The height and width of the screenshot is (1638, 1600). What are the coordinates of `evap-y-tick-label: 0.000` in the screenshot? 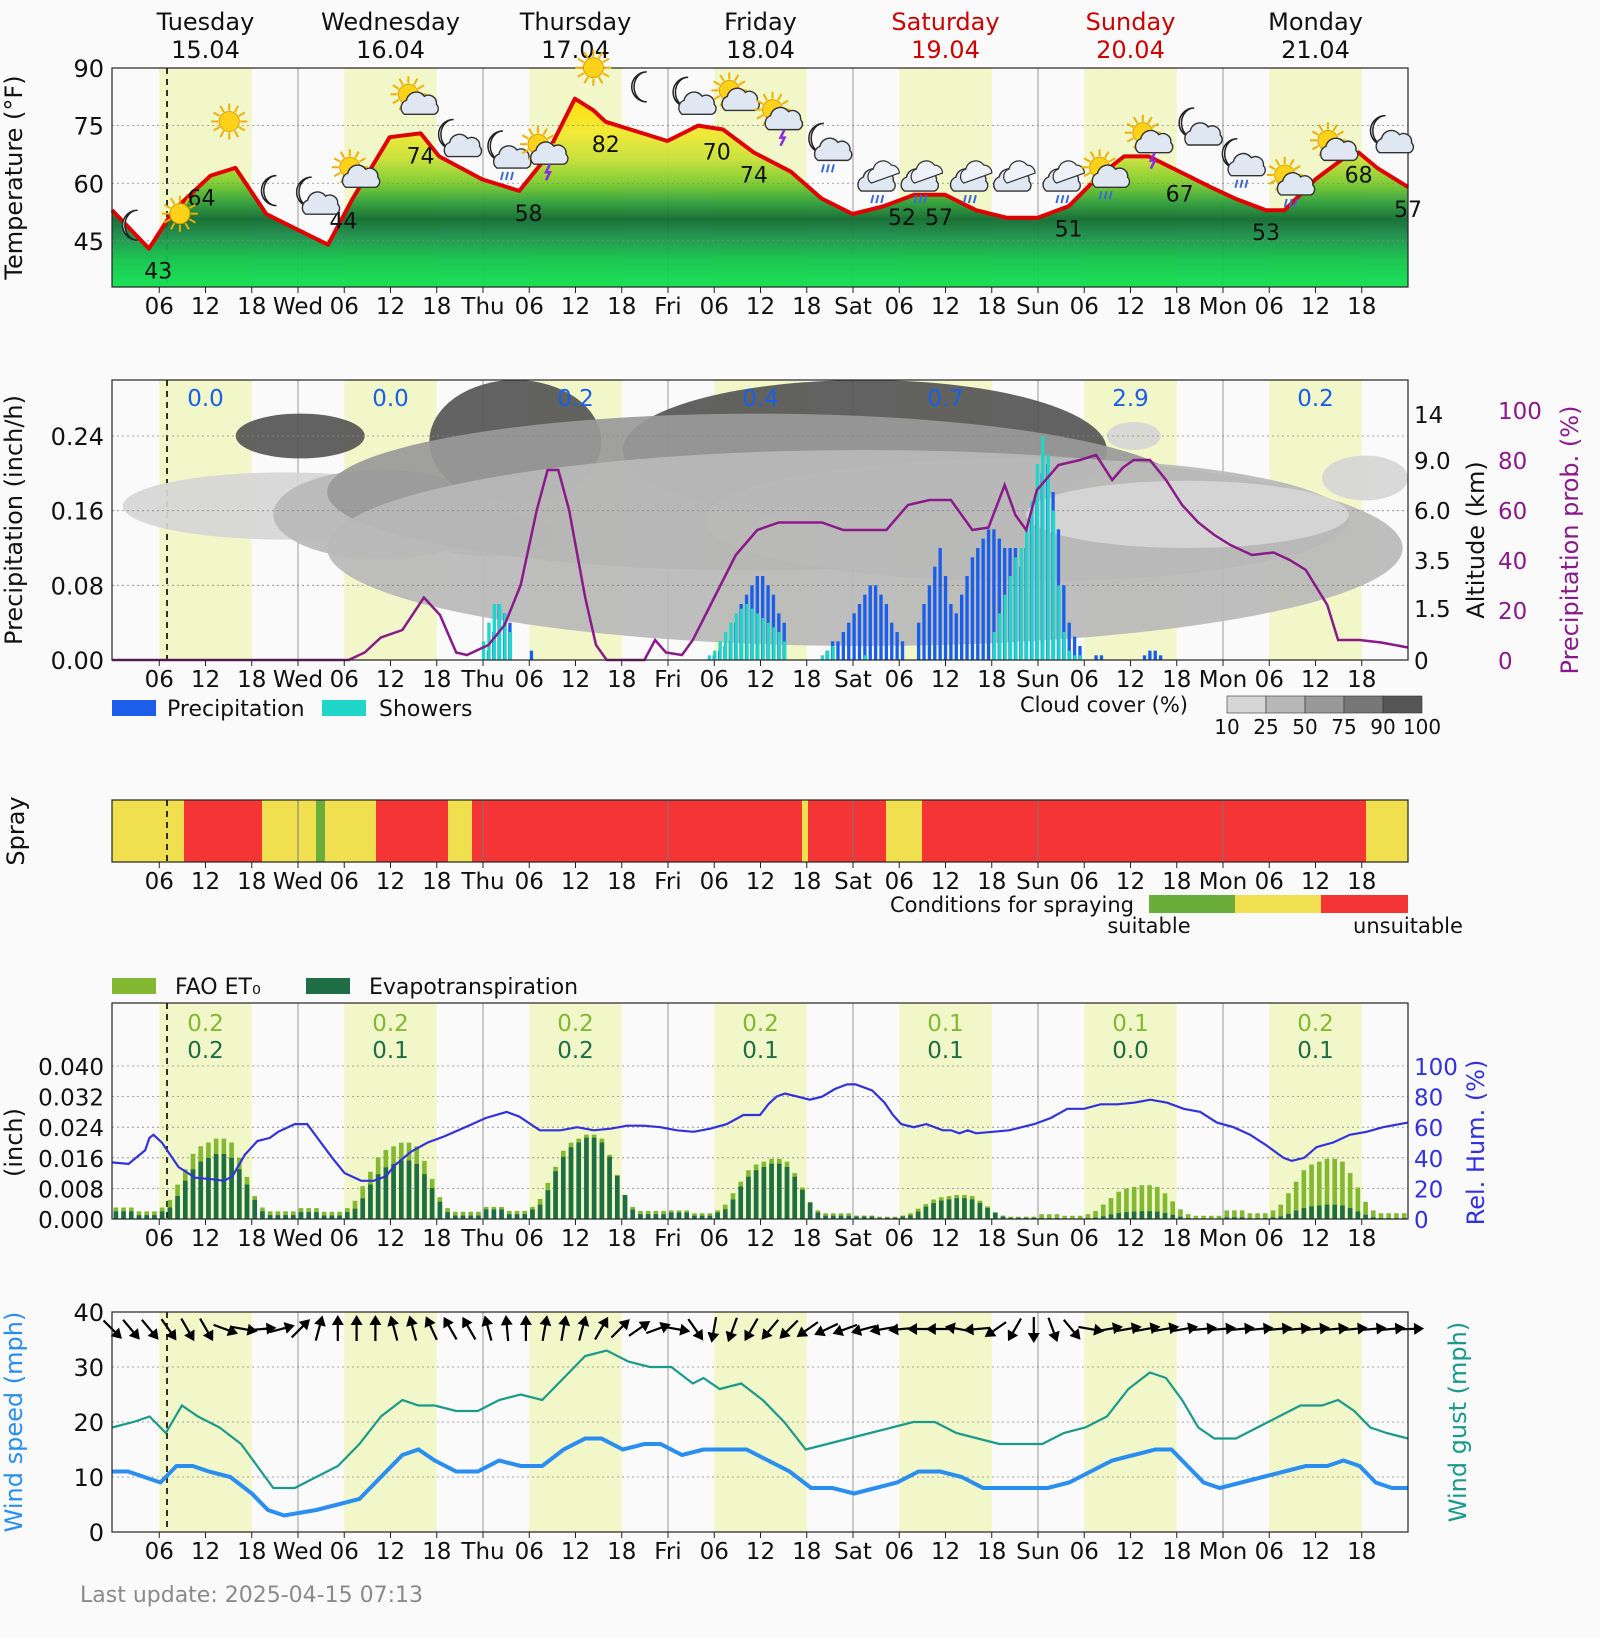 It's located at (71, 1221).